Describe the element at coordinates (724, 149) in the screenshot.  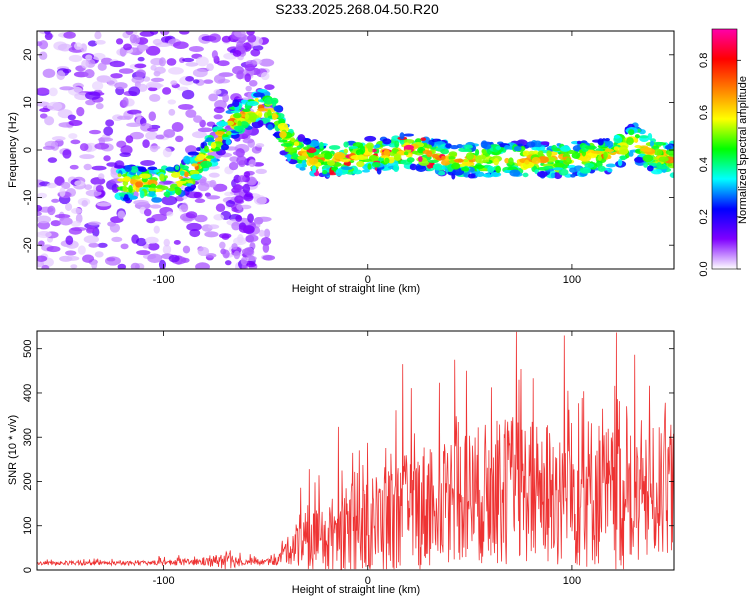
I see `colorbar-gradient` at that location.